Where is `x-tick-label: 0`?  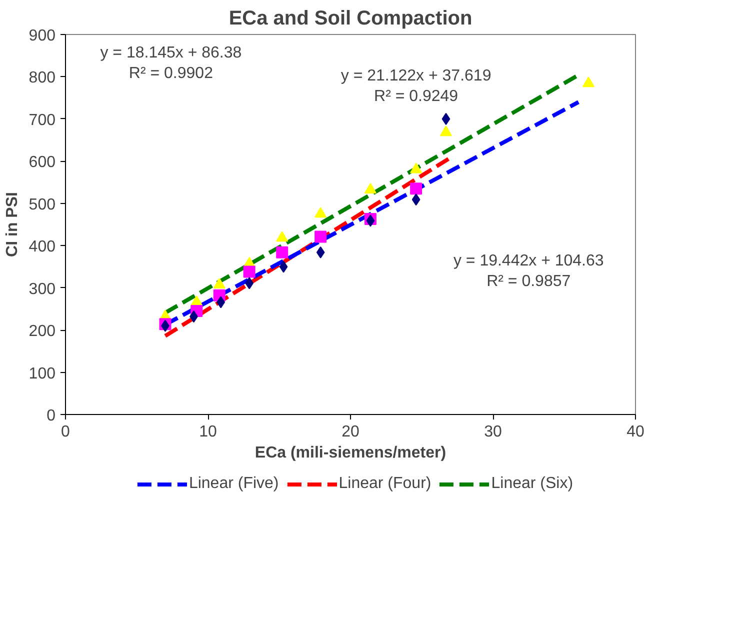 x-tick-label: 0 is located at coordinates (65, 432).